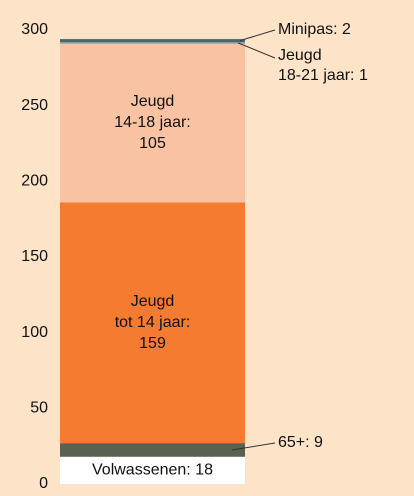 This screenshot has height=496, width=414. What do you see at coordinates (34, 256) in the screenshot?
I see `y-tick-label: 150` at bounding box center [34, 256].